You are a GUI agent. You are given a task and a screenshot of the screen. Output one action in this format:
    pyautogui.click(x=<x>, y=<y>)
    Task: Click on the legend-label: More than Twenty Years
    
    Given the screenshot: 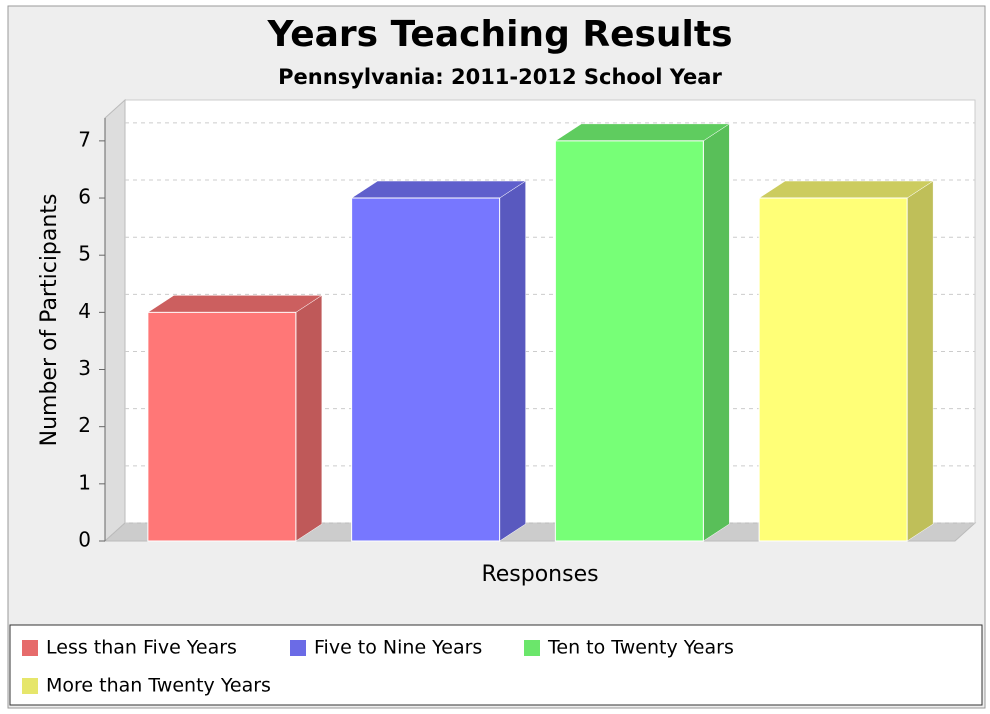 What is the action you would take?
    pyautogui.click(x=158, y=686)
    